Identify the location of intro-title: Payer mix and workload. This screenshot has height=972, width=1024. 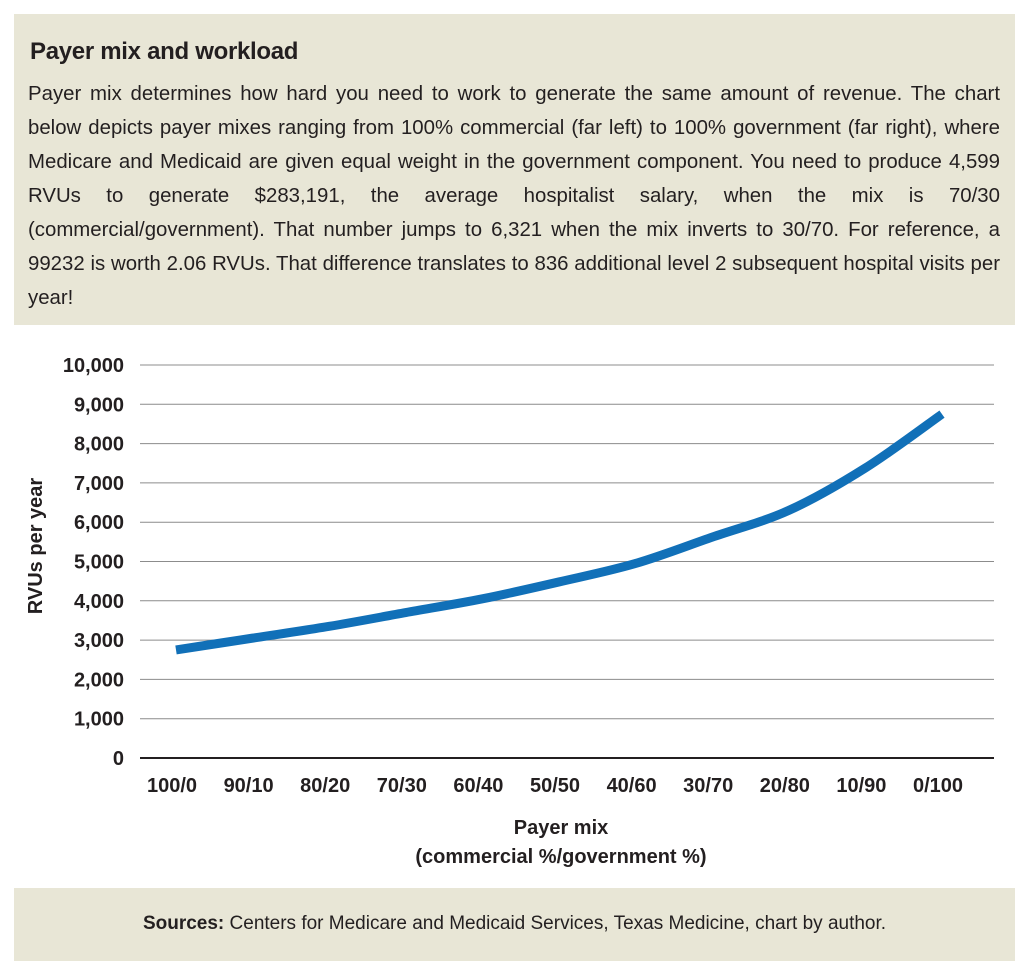
(164, 51).